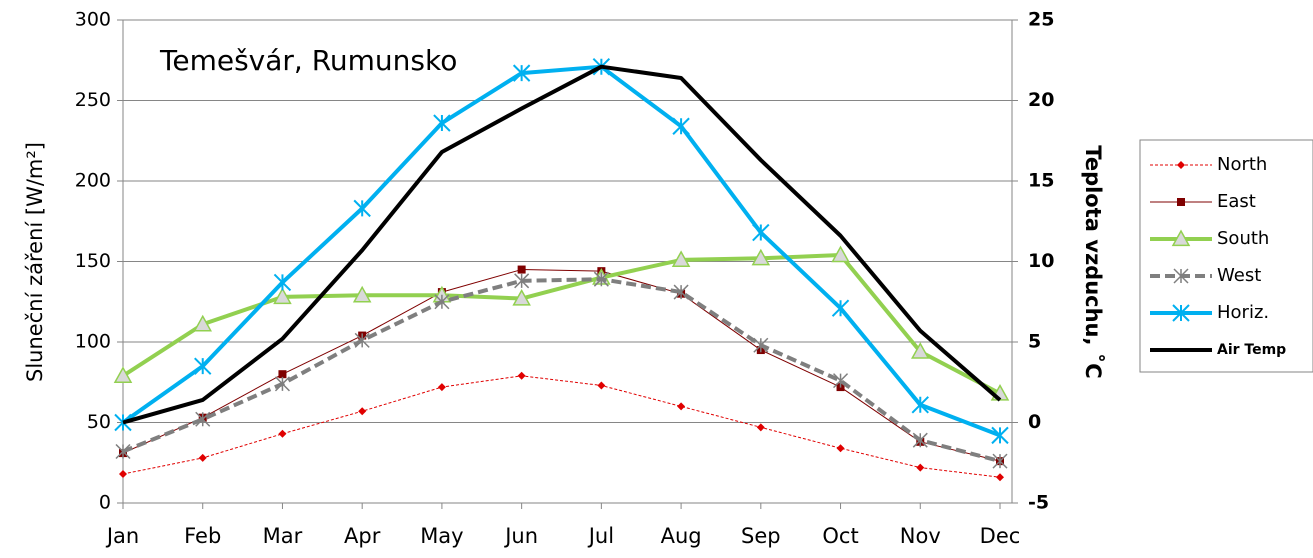 The width and height of the screenshot is (1313, 558). What do you see at coordinates (283, 536) in the screenshot?
I see `x-tick-label: Mar` at bounding box center [283, 536].